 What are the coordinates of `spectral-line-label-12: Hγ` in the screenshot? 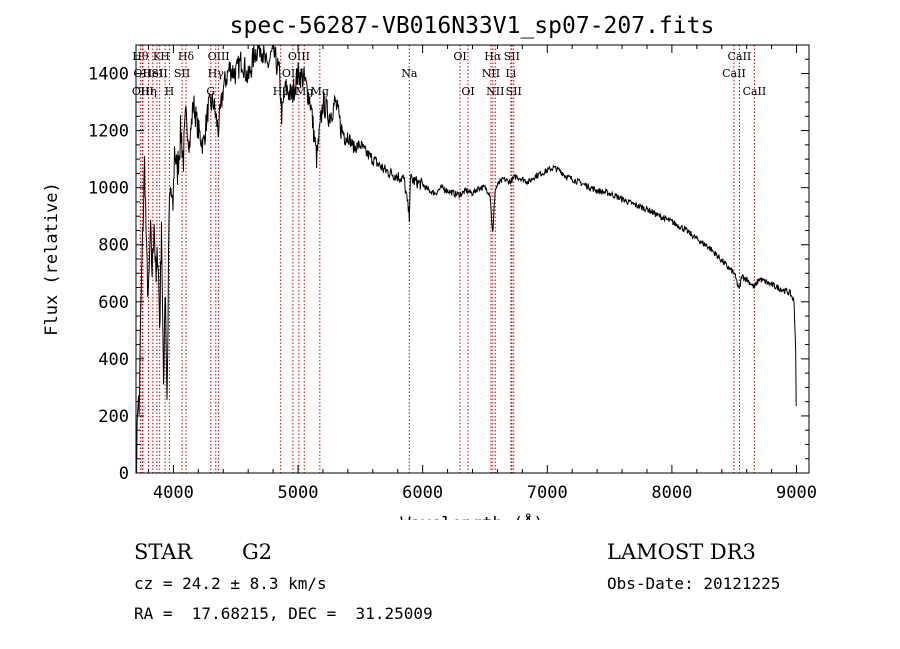 It's located at (216, 73).